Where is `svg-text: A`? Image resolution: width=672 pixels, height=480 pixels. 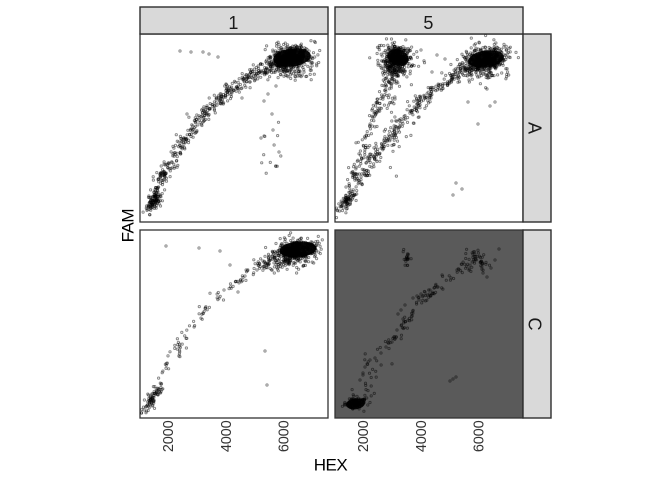 svg-text: A is located at coordinates (535, 128).